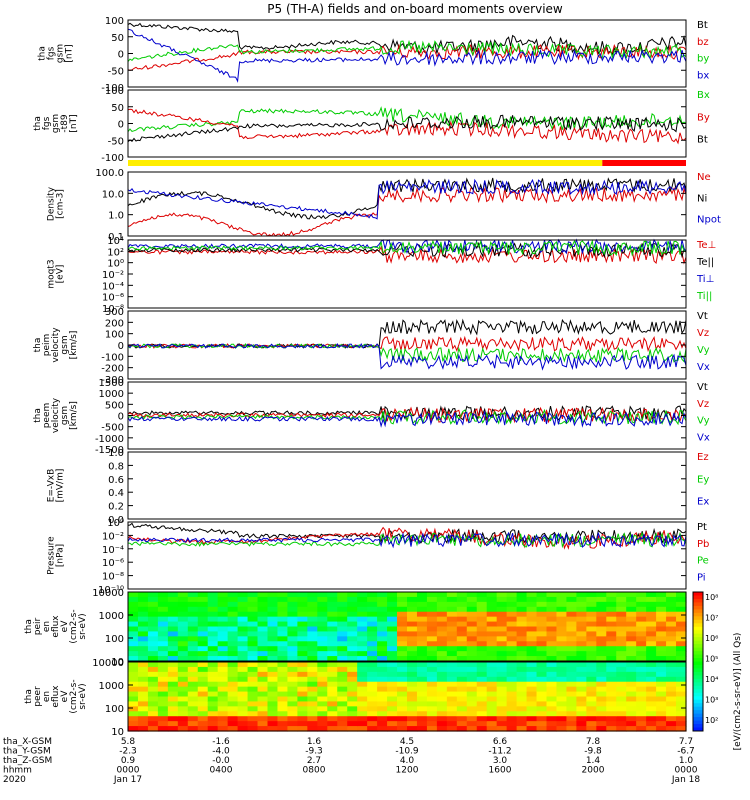  I want to click on x-tick-label: 6.6, so click(500, 742).